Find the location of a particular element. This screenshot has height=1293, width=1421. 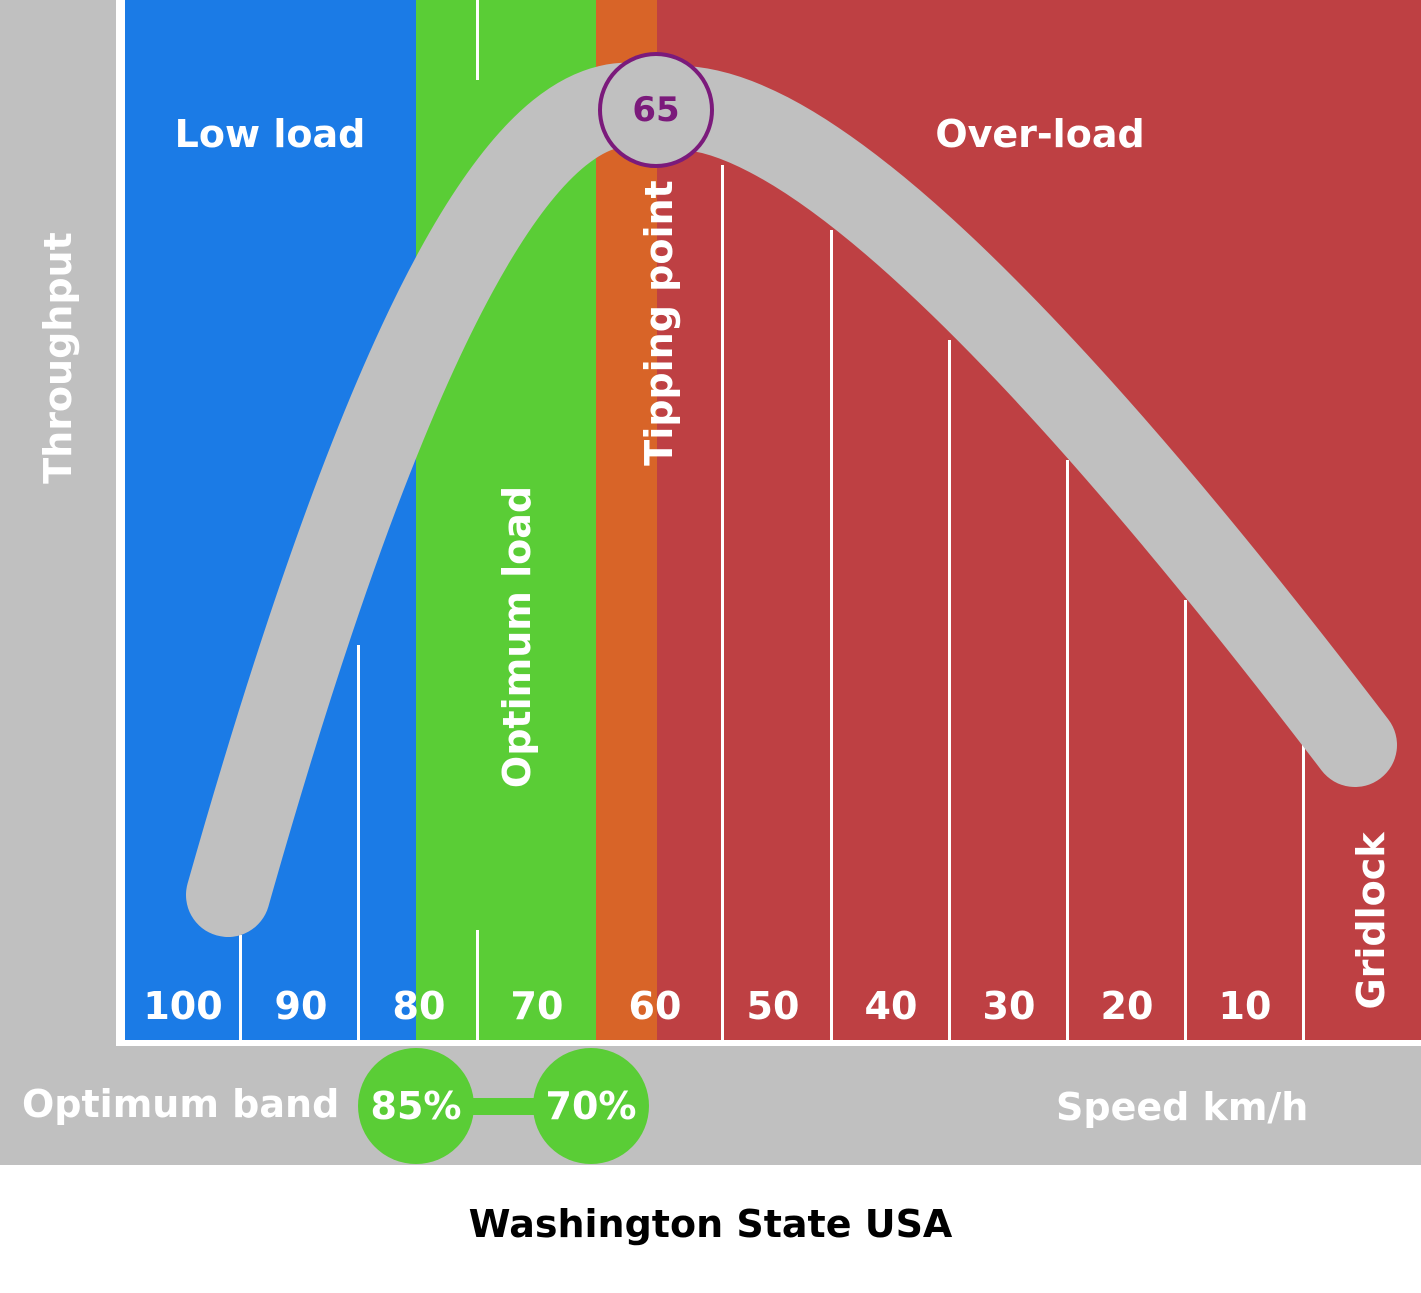

x-axis-label: Speed km/h is located at coordinates (1182, 1107).